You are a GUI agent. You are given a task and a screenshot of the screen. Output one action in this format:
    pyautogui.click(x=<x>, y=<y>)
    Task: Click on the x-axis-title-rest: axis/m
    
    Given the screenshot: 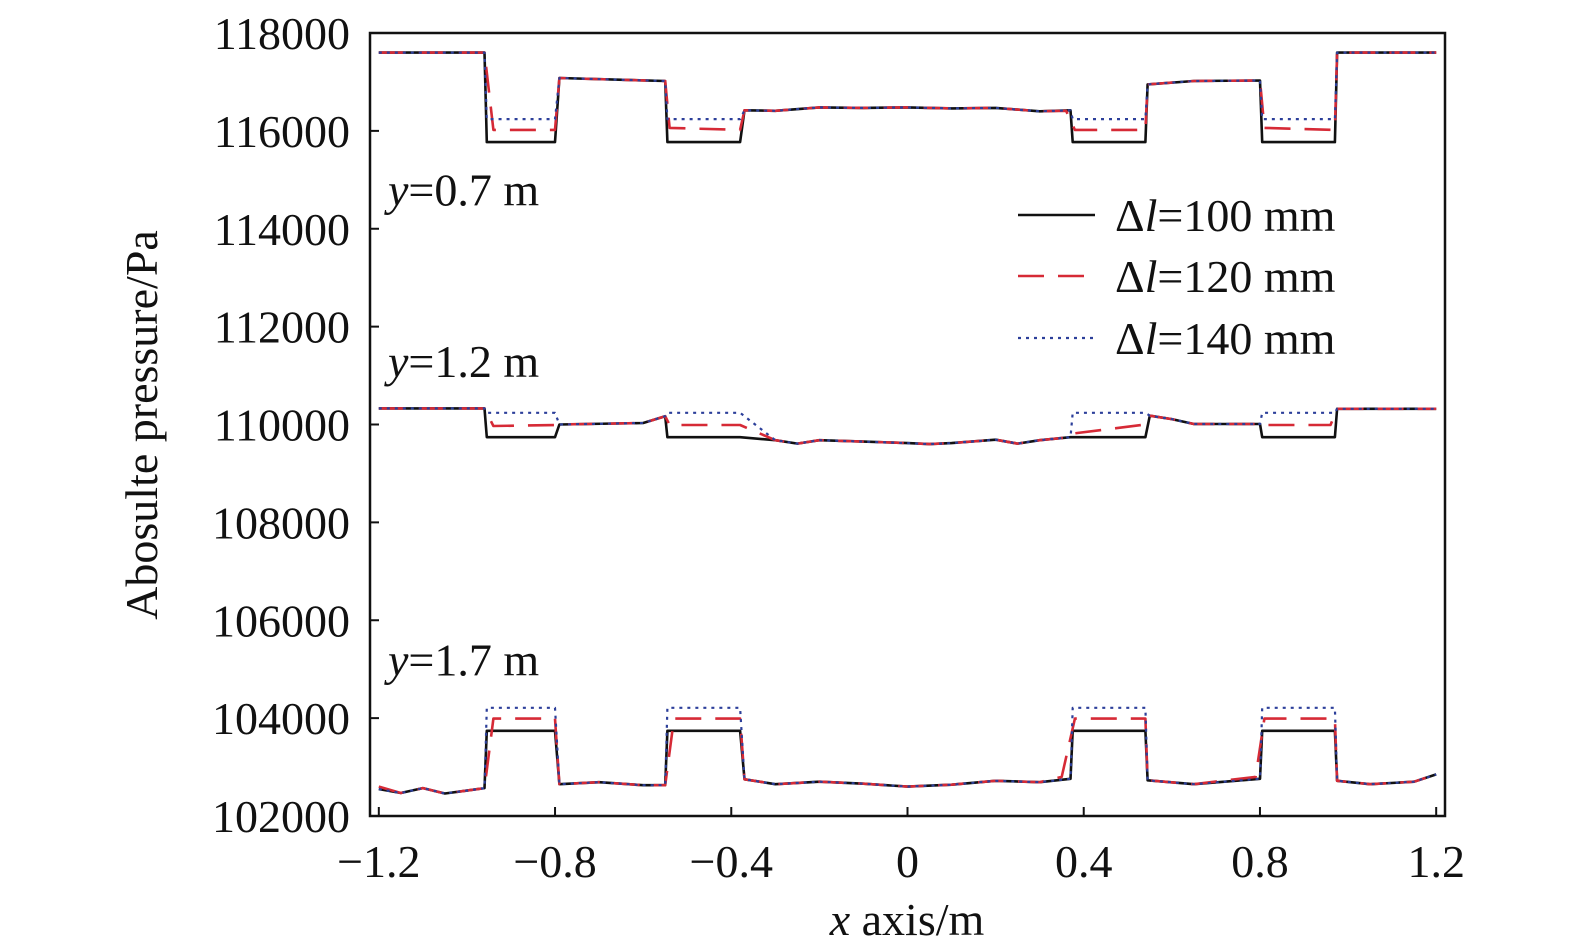 What is the action you would take?
    pyautogui.click(x=917, y=919)
    